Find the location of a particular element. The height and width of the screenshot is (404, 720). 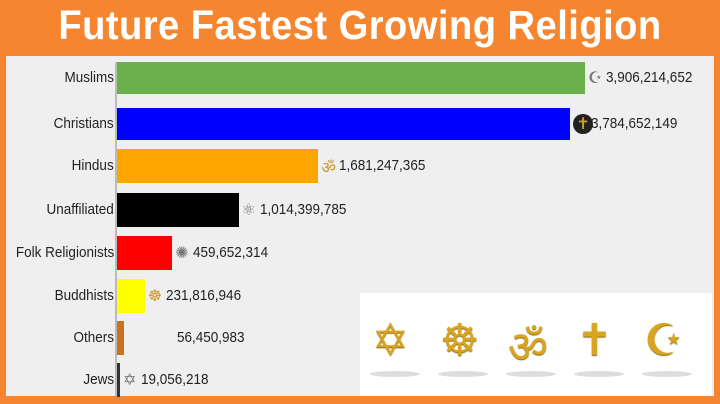

bar-jews is located at coordinates (118, 380).